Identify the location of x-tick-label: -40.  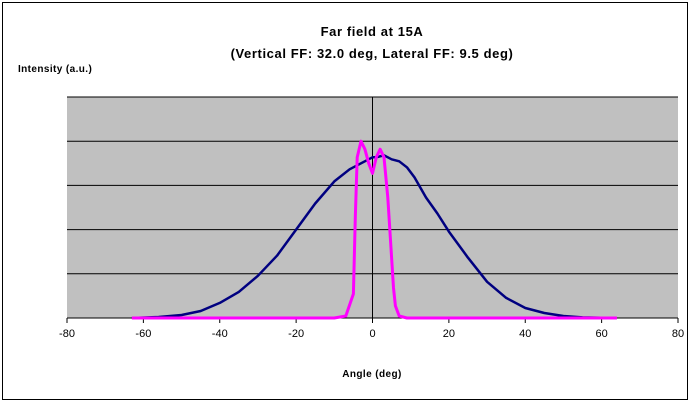
(220, 334).